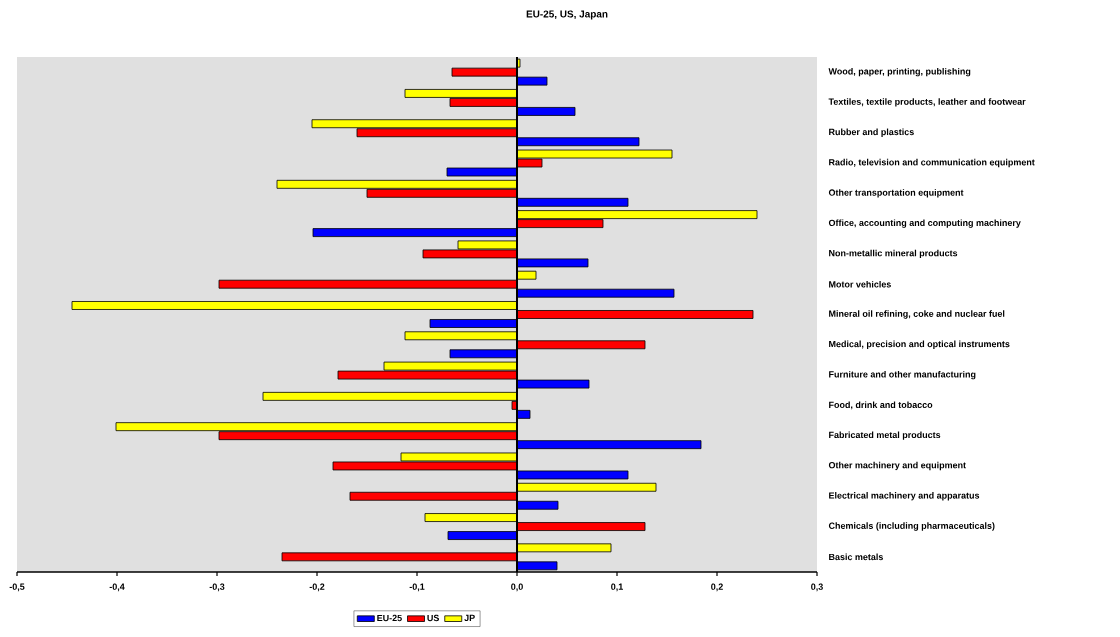 Image resolution: width=1120 pixels, height=637 pixels. I want to click on y-tick-label: Chemicals (including pharmaceuticals), so click(911, 526).